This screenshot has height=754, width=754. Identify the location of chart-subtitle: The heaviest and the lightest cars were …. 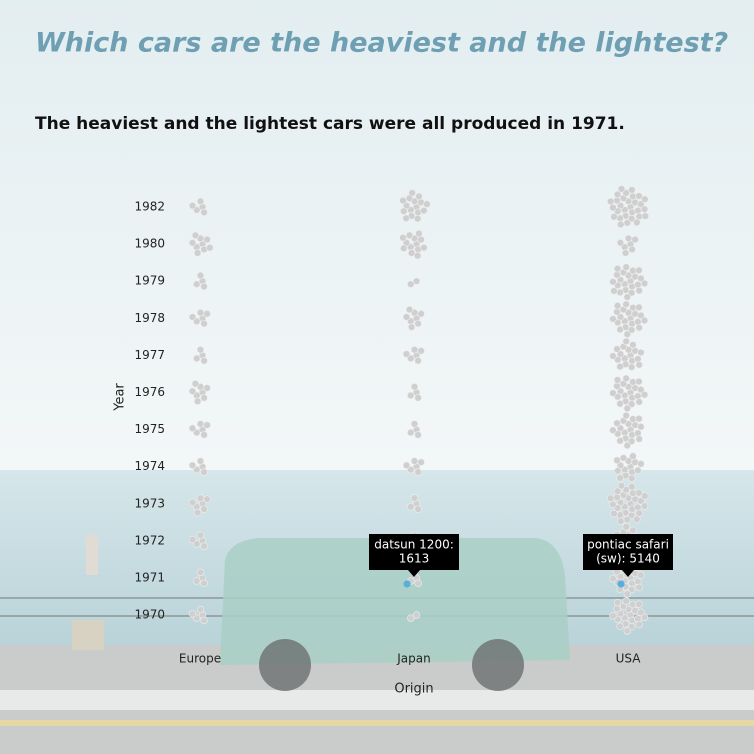
(330, 124).